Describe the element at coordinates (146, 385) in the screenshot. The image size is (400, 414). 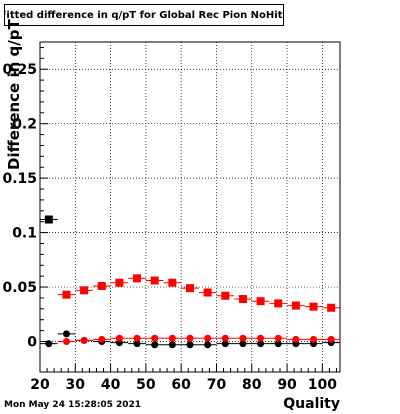
I see `x-tick-label: 50` at that location.